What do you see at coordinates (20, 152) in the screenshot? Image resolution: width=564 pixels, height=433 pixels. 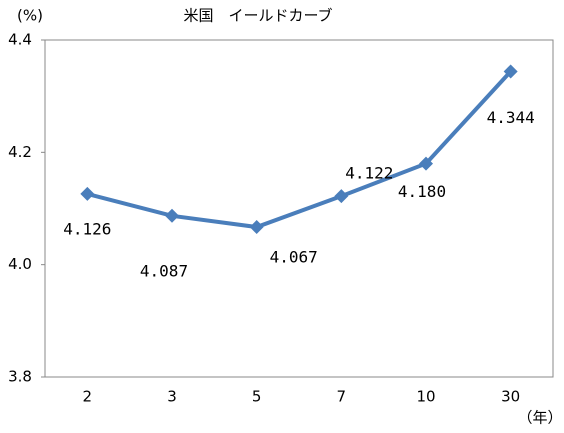 I see `y-tick-label: 4.2` at bounding box center [20, 152].